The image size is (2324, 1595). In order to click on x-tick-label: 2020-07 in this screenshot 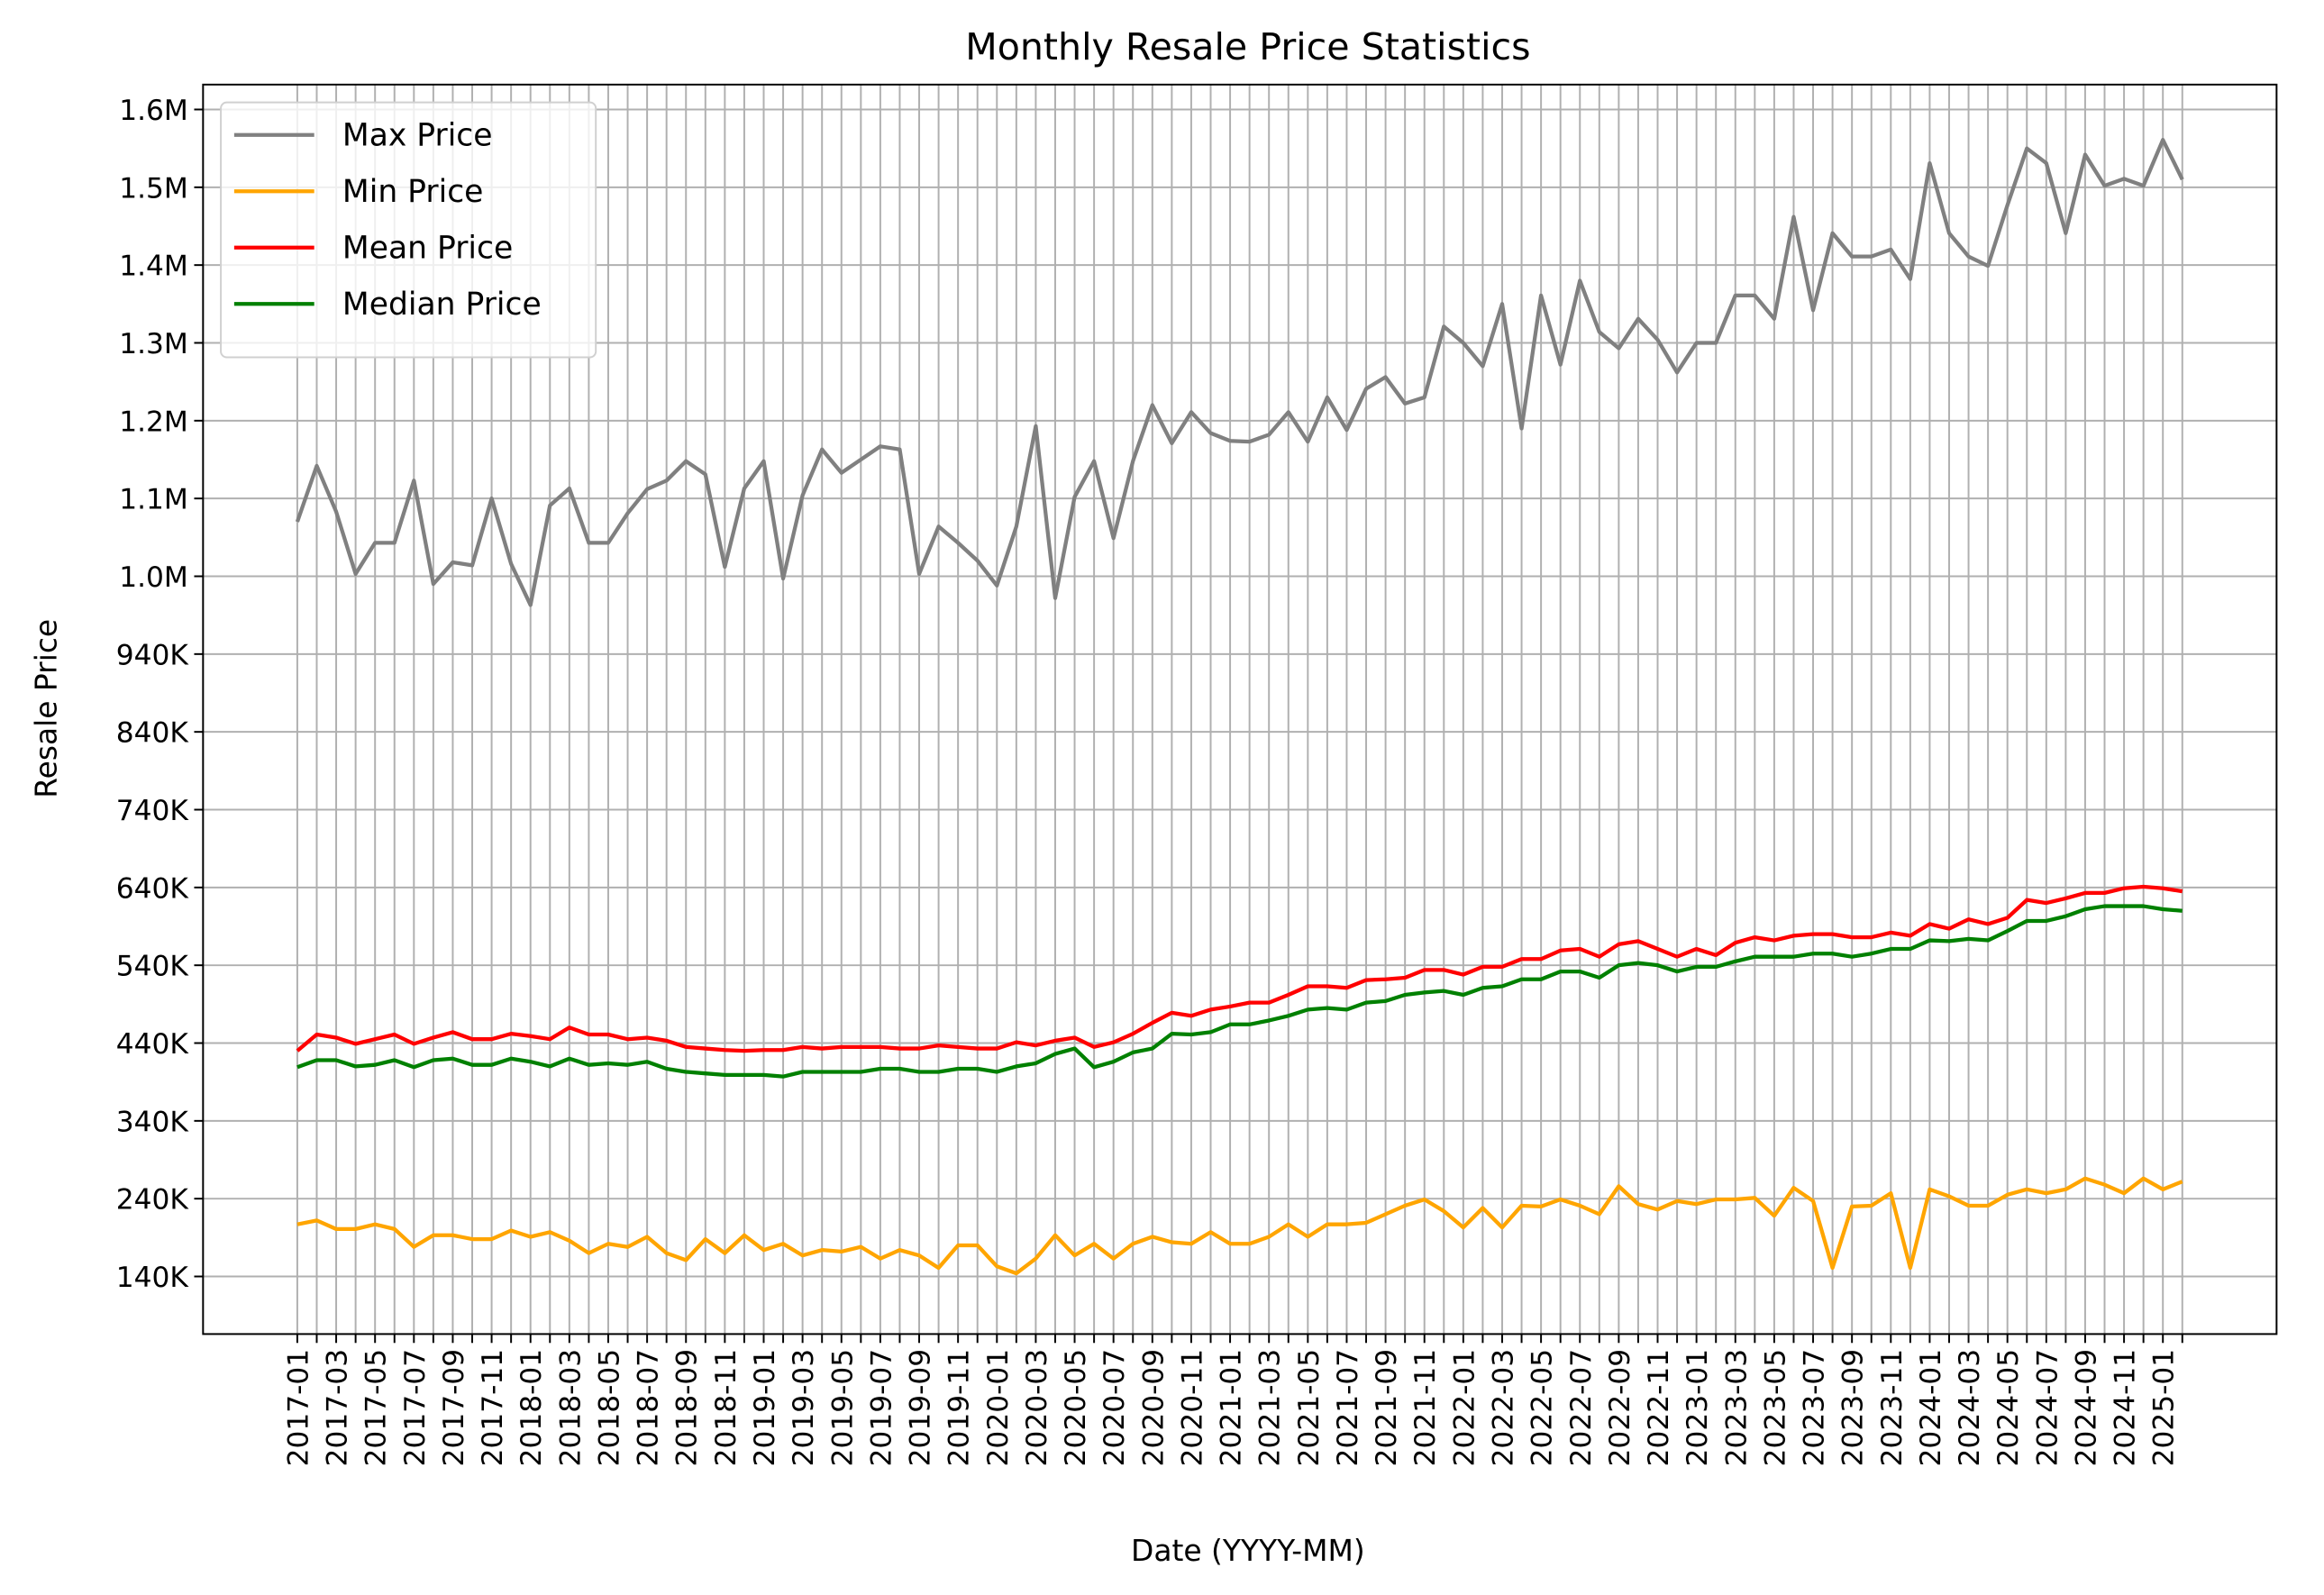, I will do `click(1114, 1408)`.